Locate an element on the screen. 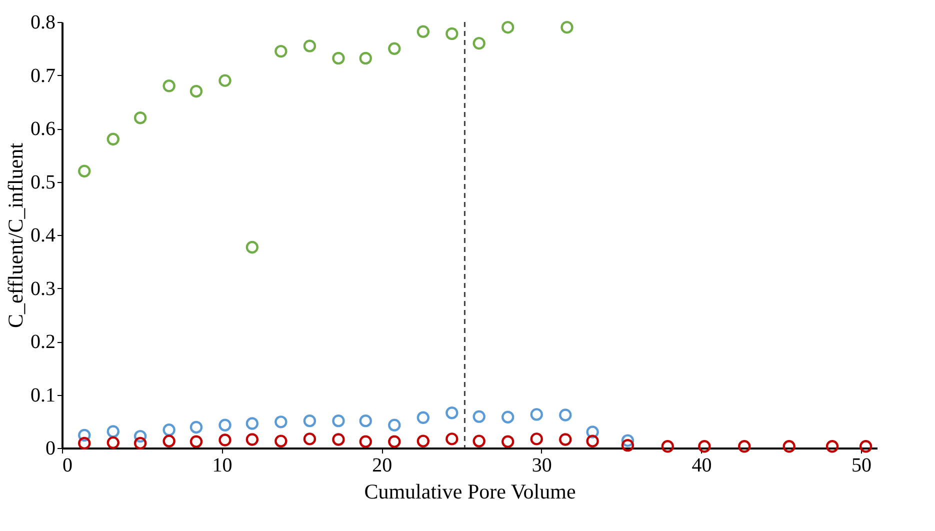 This screenshot has height=531, width=935. y-tick-label: 0 is located at coordinates (51, 449).